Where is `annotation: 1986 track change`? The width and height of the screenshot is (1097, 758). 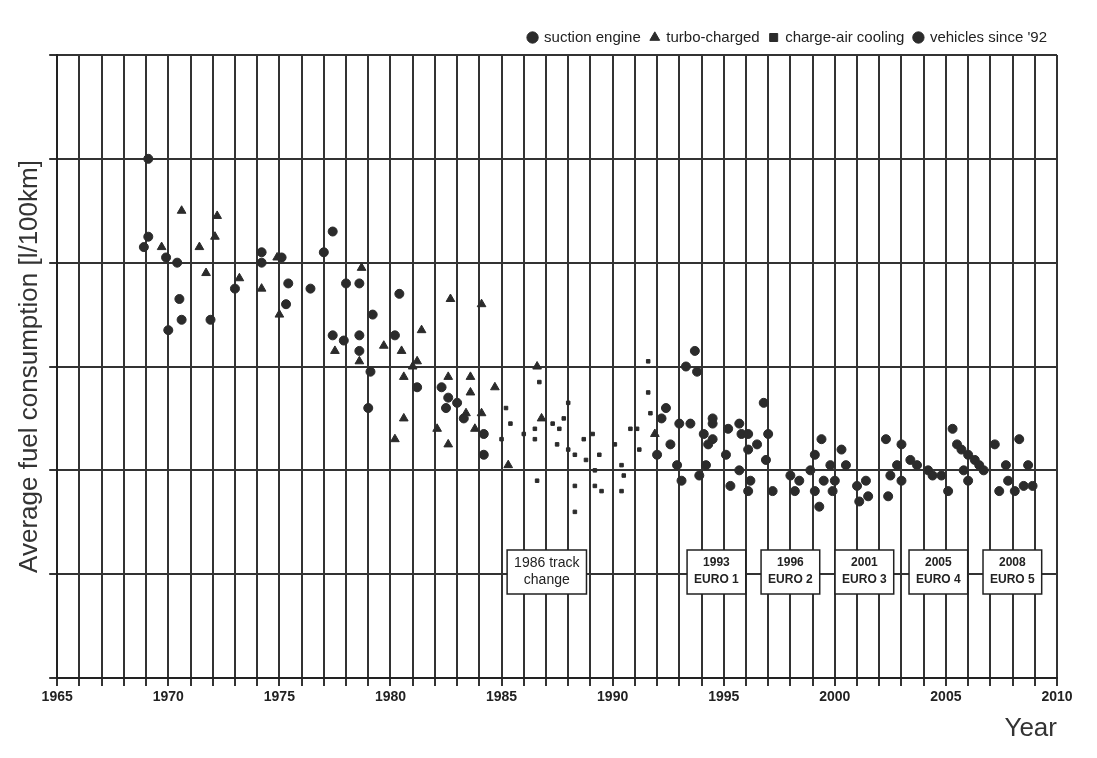 annotation: 1986 track change is located at coordinates (547, 570).